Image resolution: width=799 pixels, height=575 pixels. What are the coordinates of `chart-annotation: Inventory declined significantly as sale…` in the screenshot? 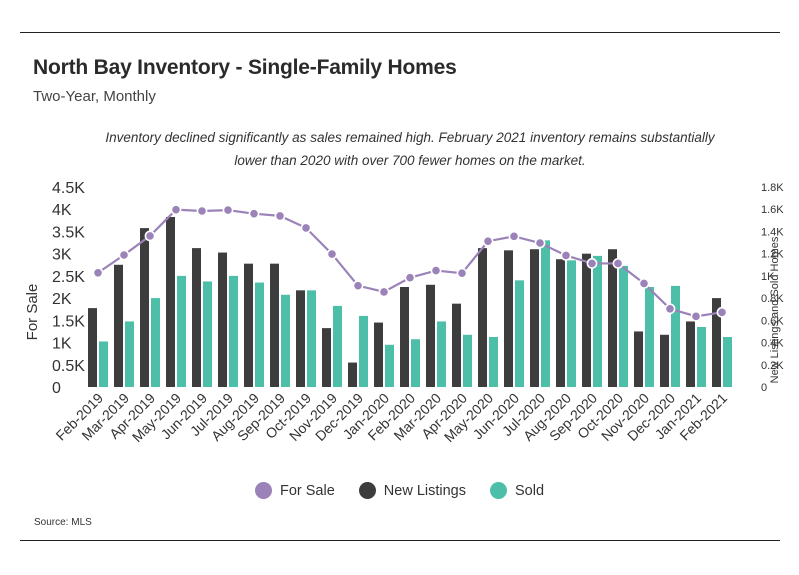 It's located at (410, 149).